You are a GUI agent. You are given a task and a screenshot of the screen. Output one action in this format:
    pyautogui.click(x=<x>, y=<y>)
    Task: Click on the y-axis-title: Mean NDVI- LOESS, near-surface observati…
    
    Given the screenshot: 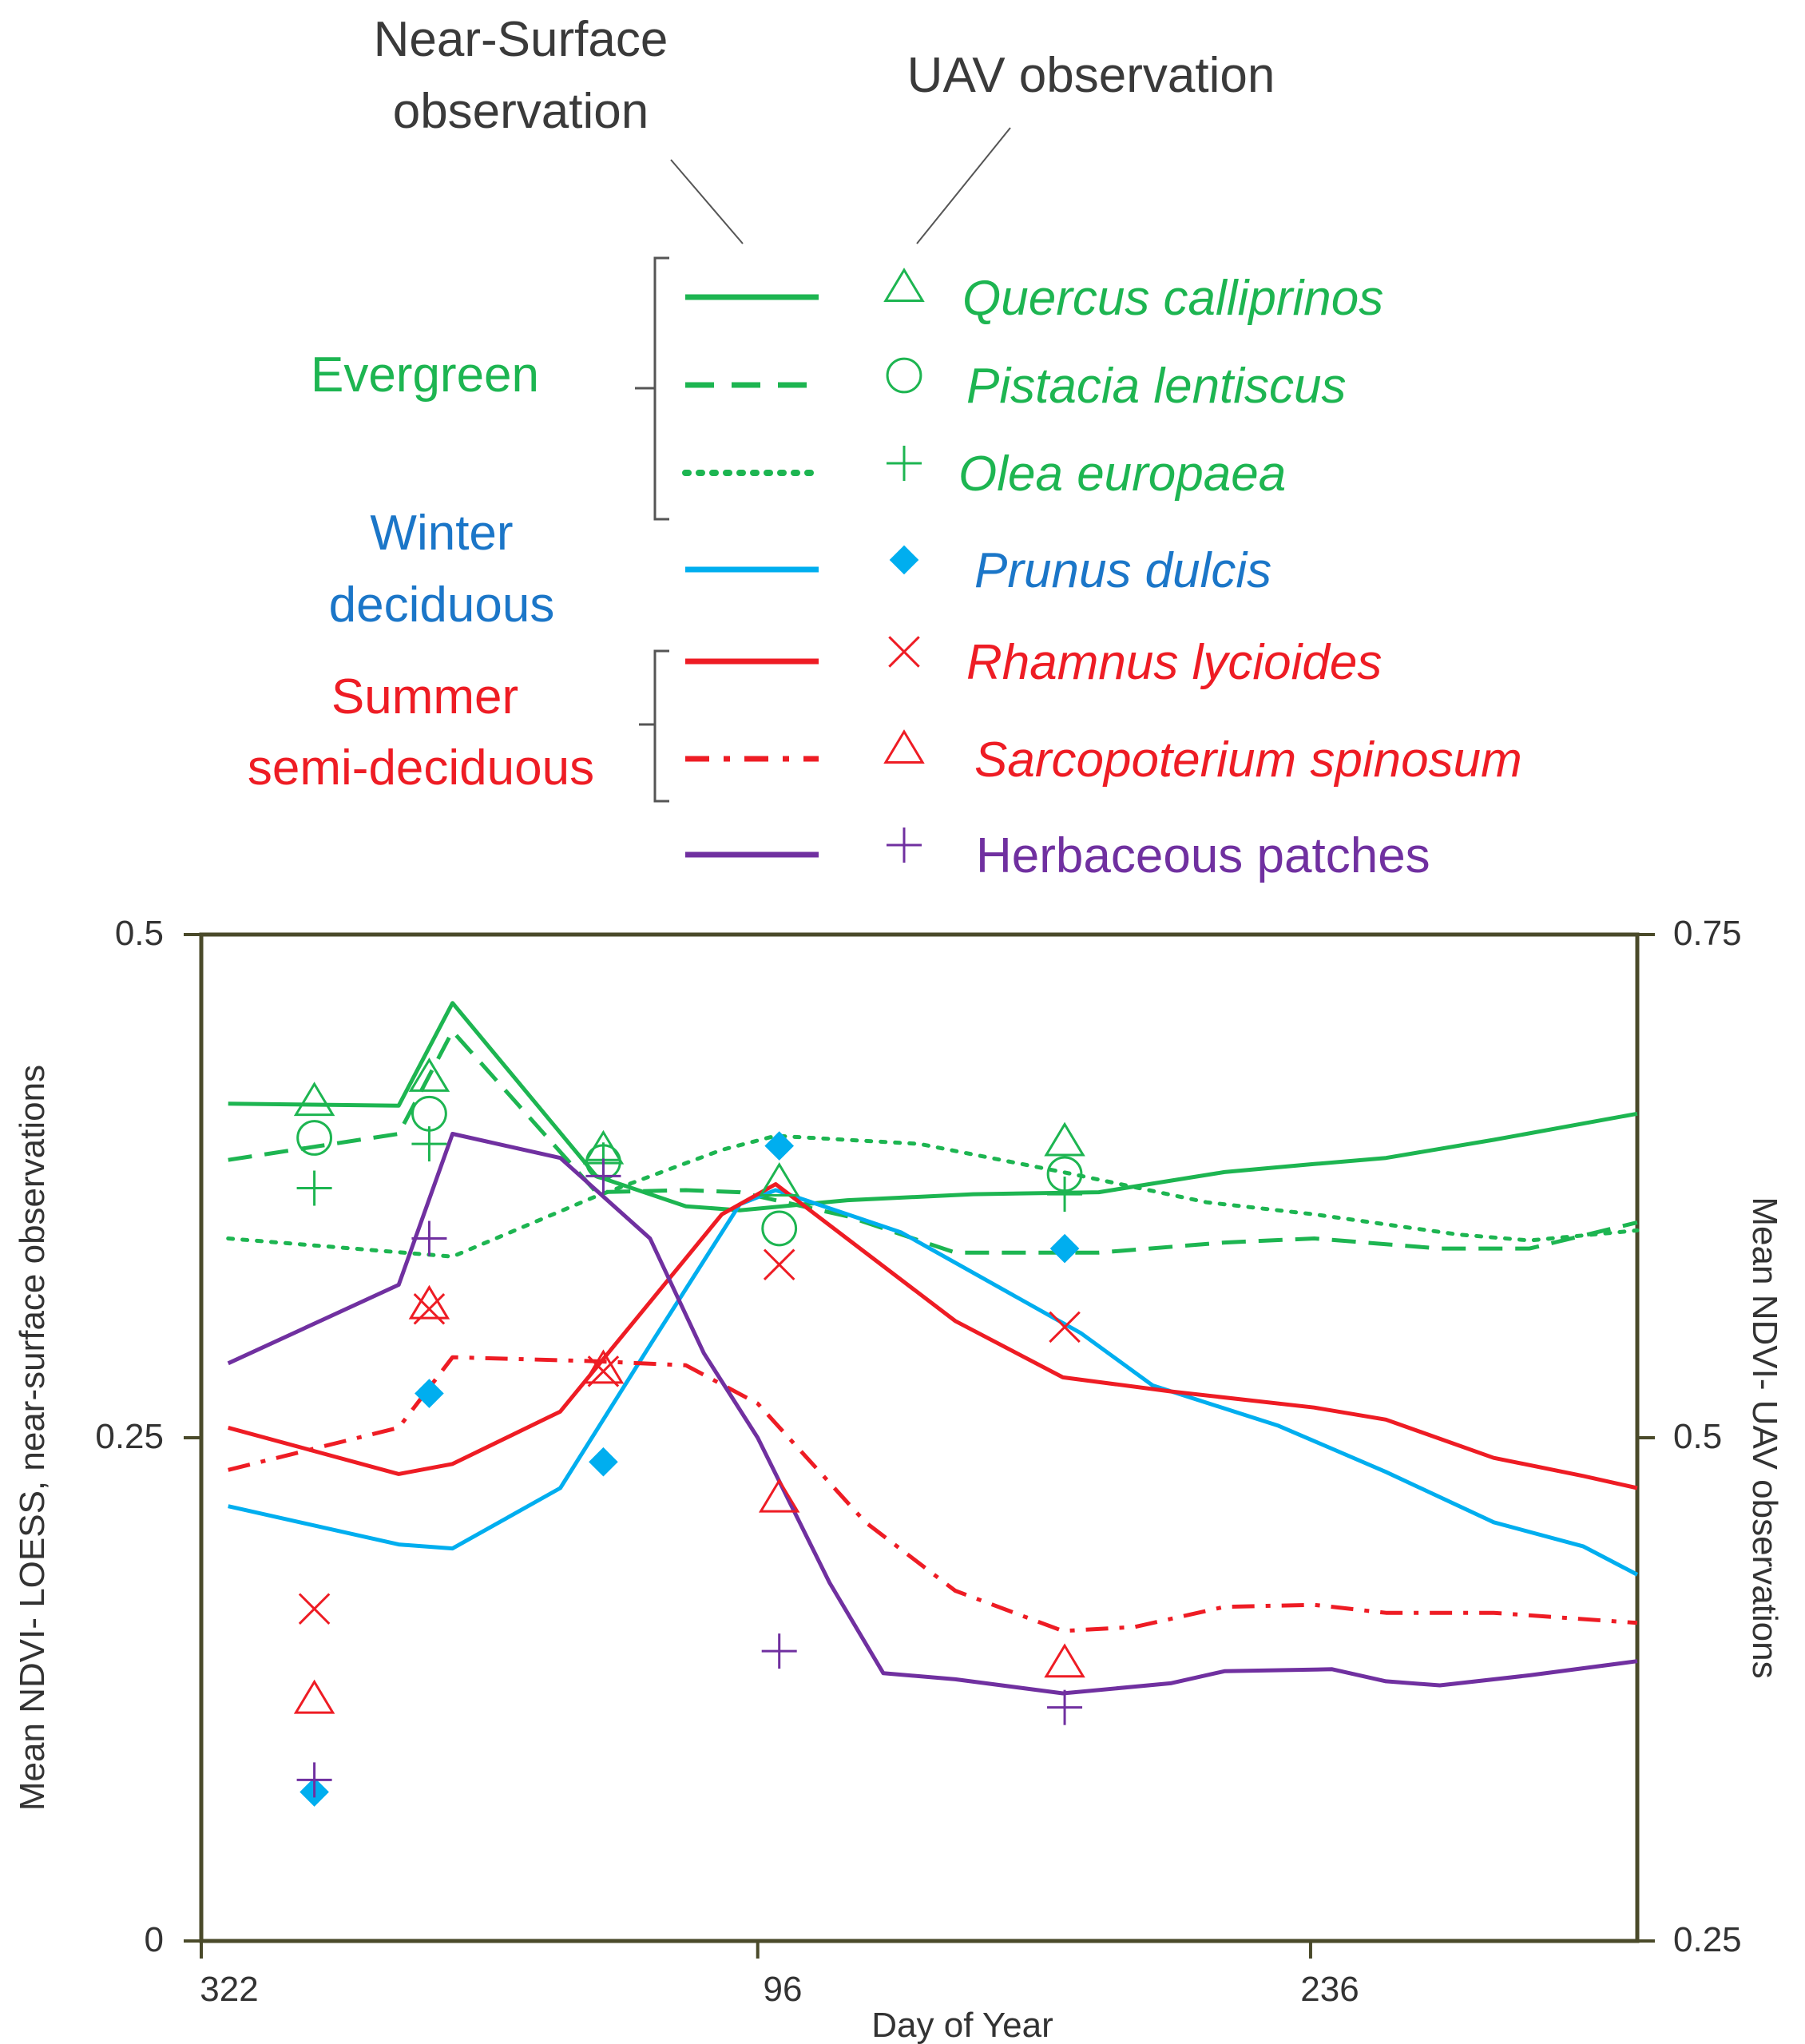 What is the action you would take?
    pyautogui.click(x=32, y=1438)
    